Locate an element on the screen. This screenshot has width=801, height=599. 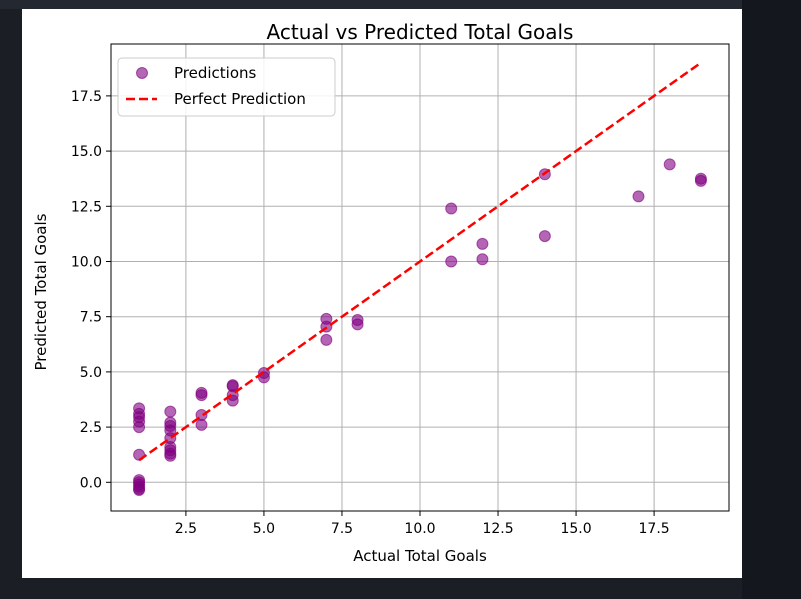
legend-label-predictions: Predictions is located at coordinates (215, 73).